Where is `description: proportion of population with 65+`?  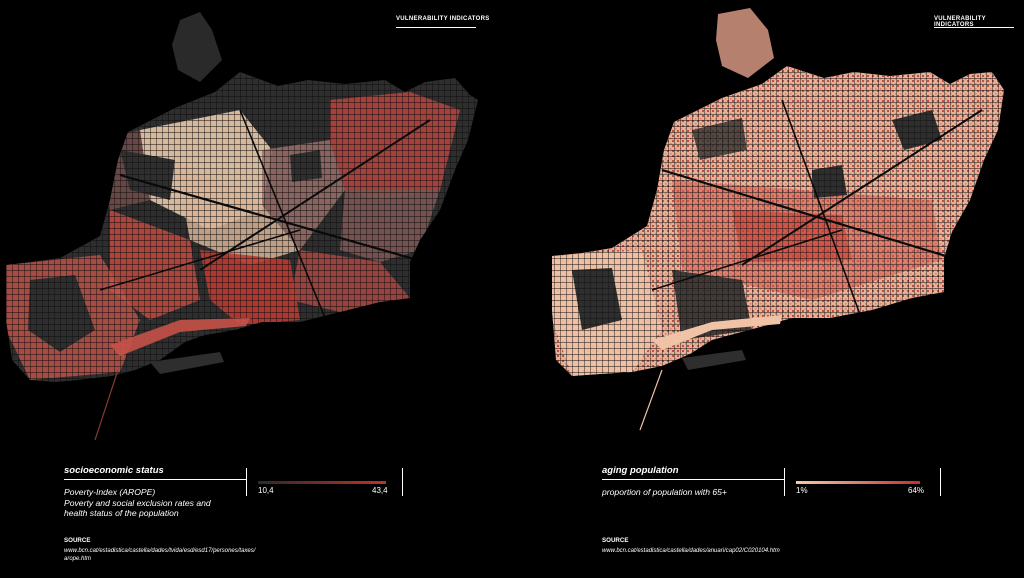 description: proportion of population with 65+ is located at coordinates (664, 492).